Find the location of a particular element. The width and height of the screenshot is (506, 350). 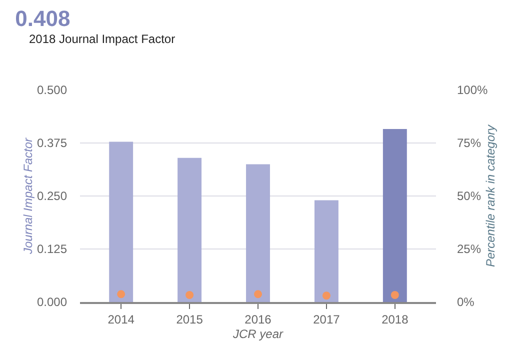

chart-subtitle: 2018 Journal Impact Factor is located at coordinates (102, 39).